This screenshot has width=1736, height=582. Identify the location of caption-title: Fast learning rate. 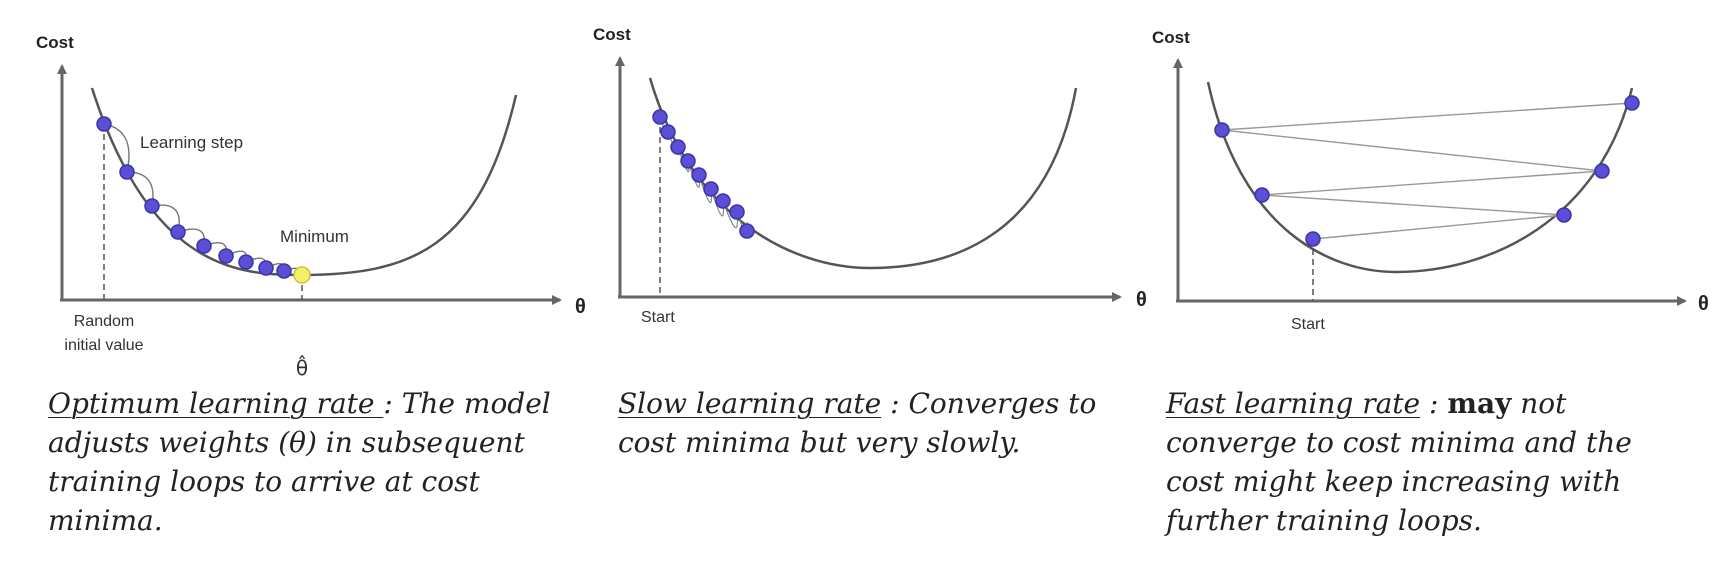
(1293, 403).